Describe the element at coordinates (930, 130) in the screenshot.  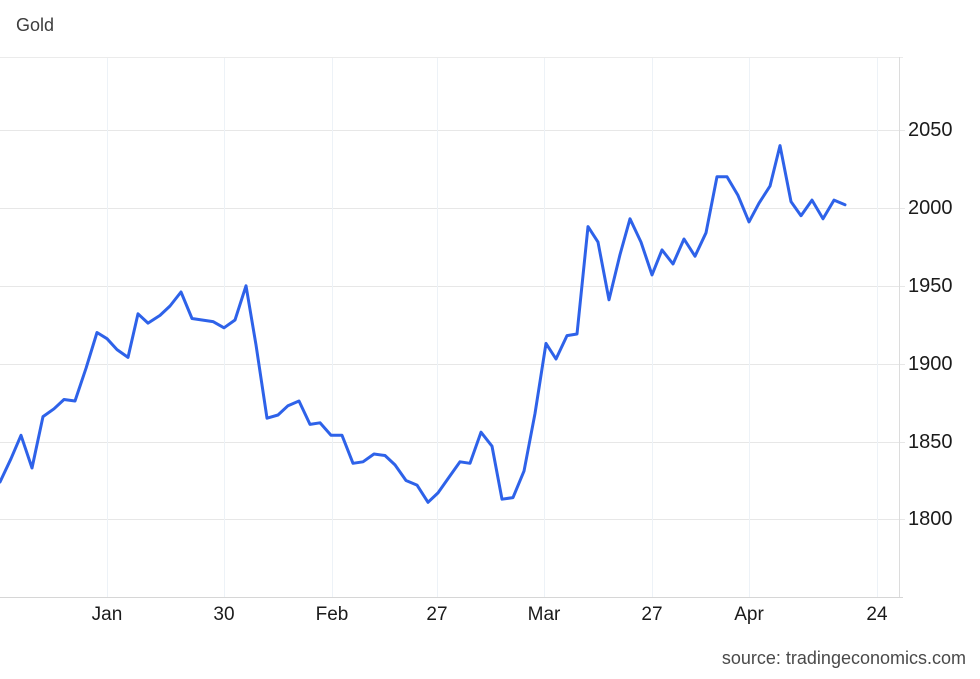
I see `y-axis-tick-label: 2050` at that location.